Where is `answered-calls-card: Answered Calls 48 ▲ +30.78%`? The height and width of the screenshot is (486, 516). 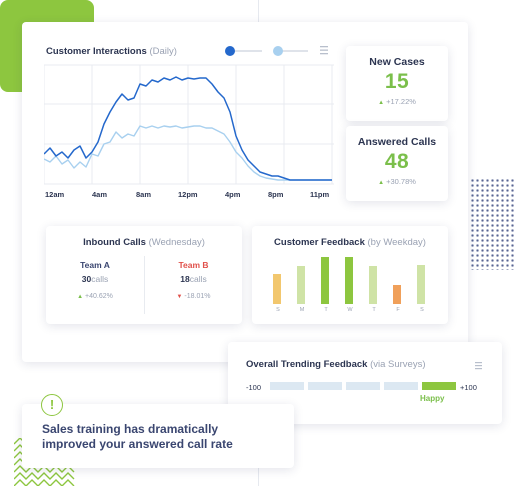
answered-calls-card: Answered Calls 48 ▲ +30.78% is located at coordinates (397, 163).